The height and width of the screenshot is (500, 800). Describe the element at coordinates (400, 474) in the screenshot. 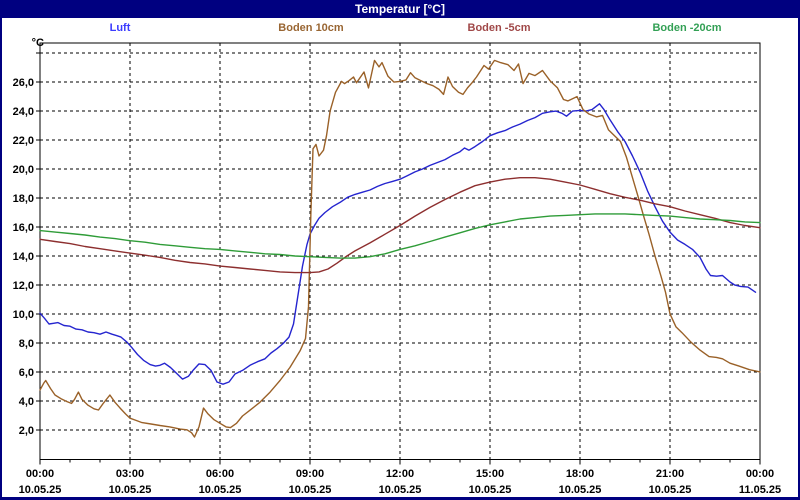

I see `x-axis-time-label: 12:00` at that location.